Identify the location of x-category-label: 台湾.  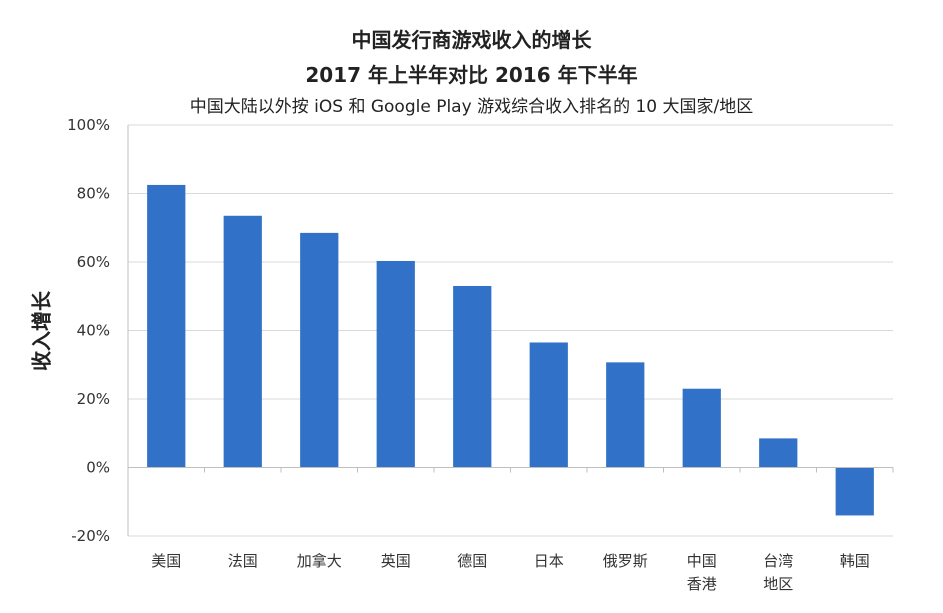
(778, 561).